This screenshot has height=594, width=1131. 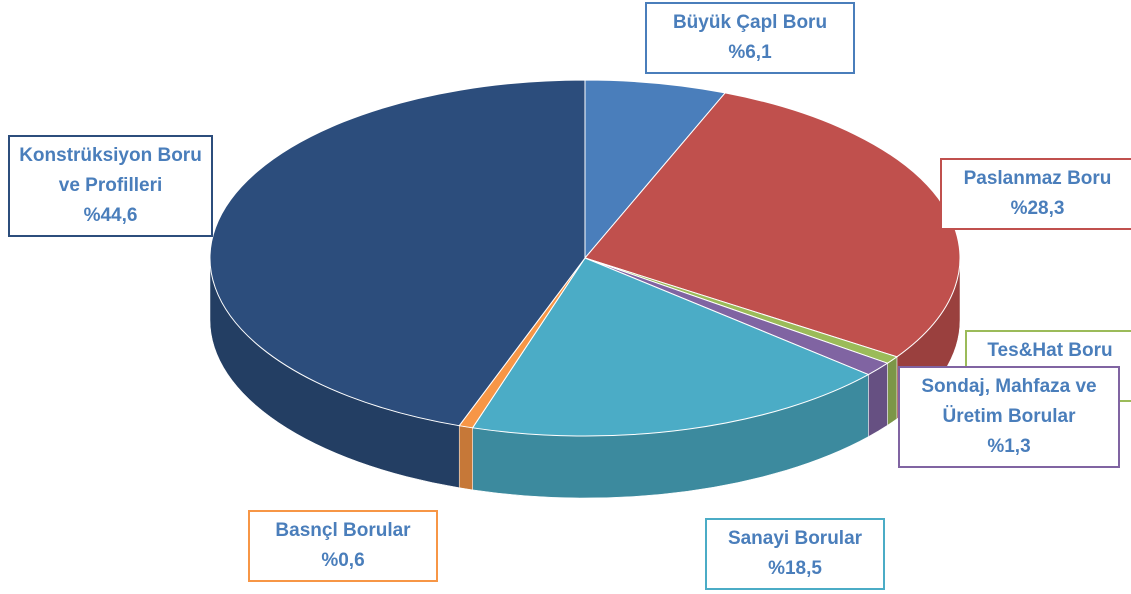 I want to click on data-label: Konstrüksiyon Boru ve Profilleri %44,6, so click(x=110, y=186).